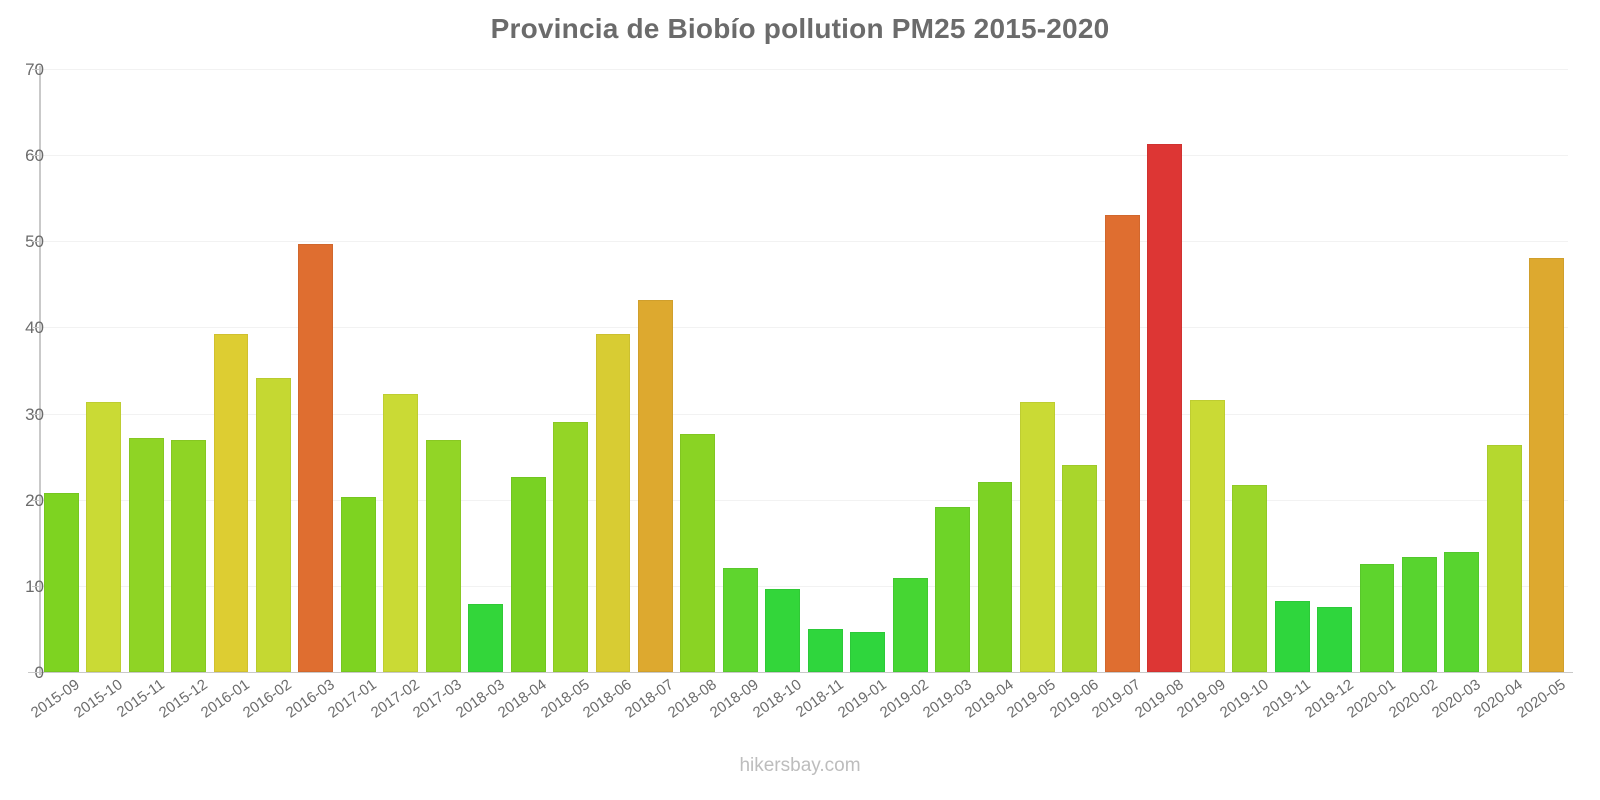 This screenshot has width=1600, height=800. I want to click on y-axis-tick-label: 70, so click(34, 69).